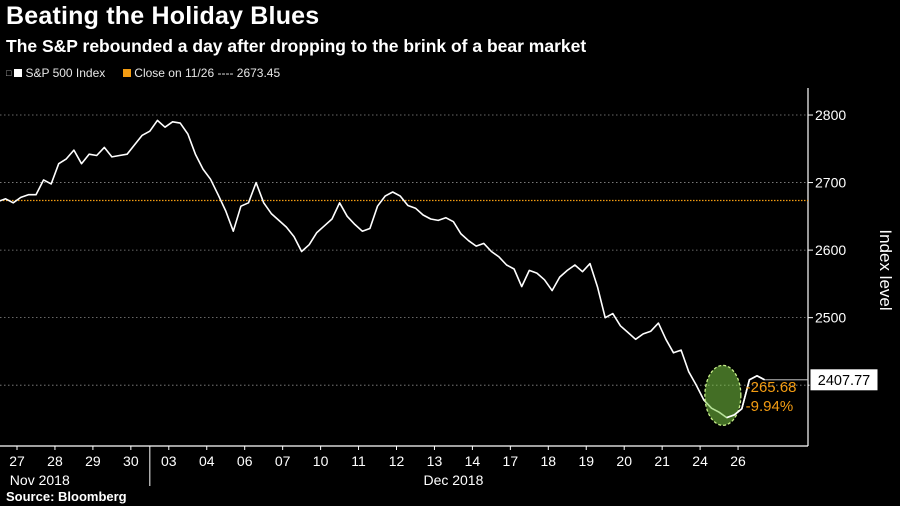 The width and height of the screenshot is (900, 506). I want to click on x-tick-label: 07, so click(283, 461).